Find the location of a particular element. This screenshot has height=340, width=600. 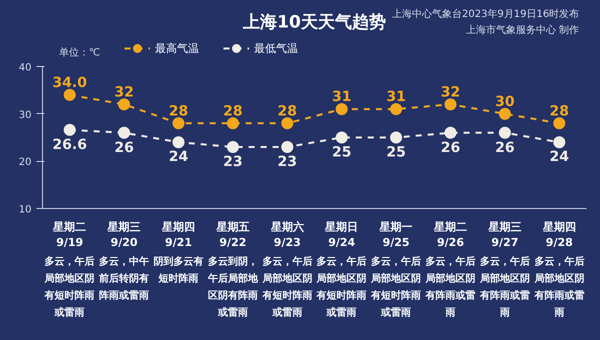

x-tick-label: 星期日 9/24 is located at coordinates (341, 235).